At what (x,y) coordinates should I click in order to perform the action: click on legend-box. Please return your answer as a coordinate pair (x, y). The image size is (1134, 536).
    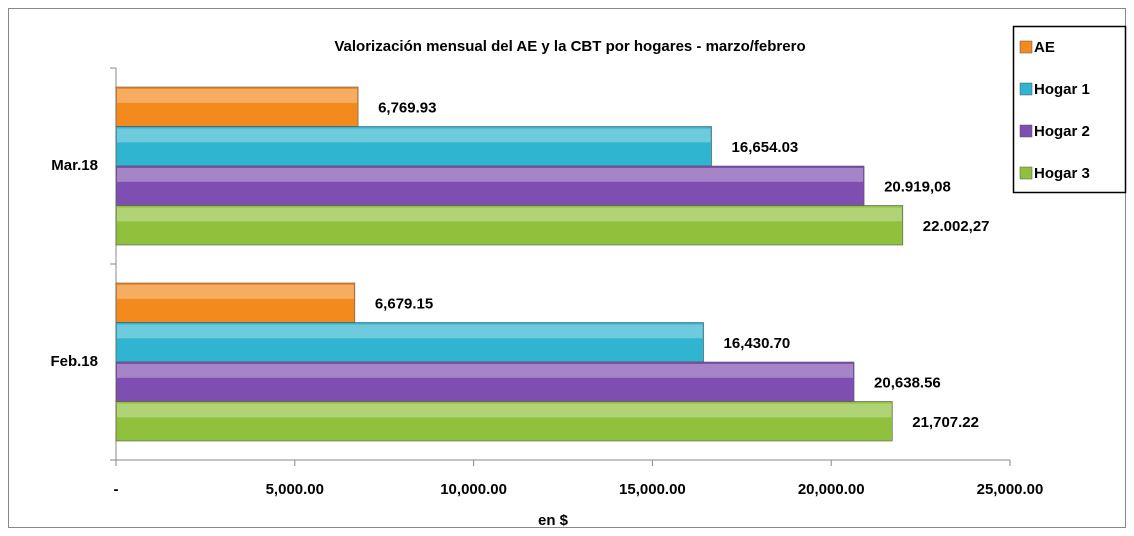
    Looking at the image, I should click on (1069, 109).